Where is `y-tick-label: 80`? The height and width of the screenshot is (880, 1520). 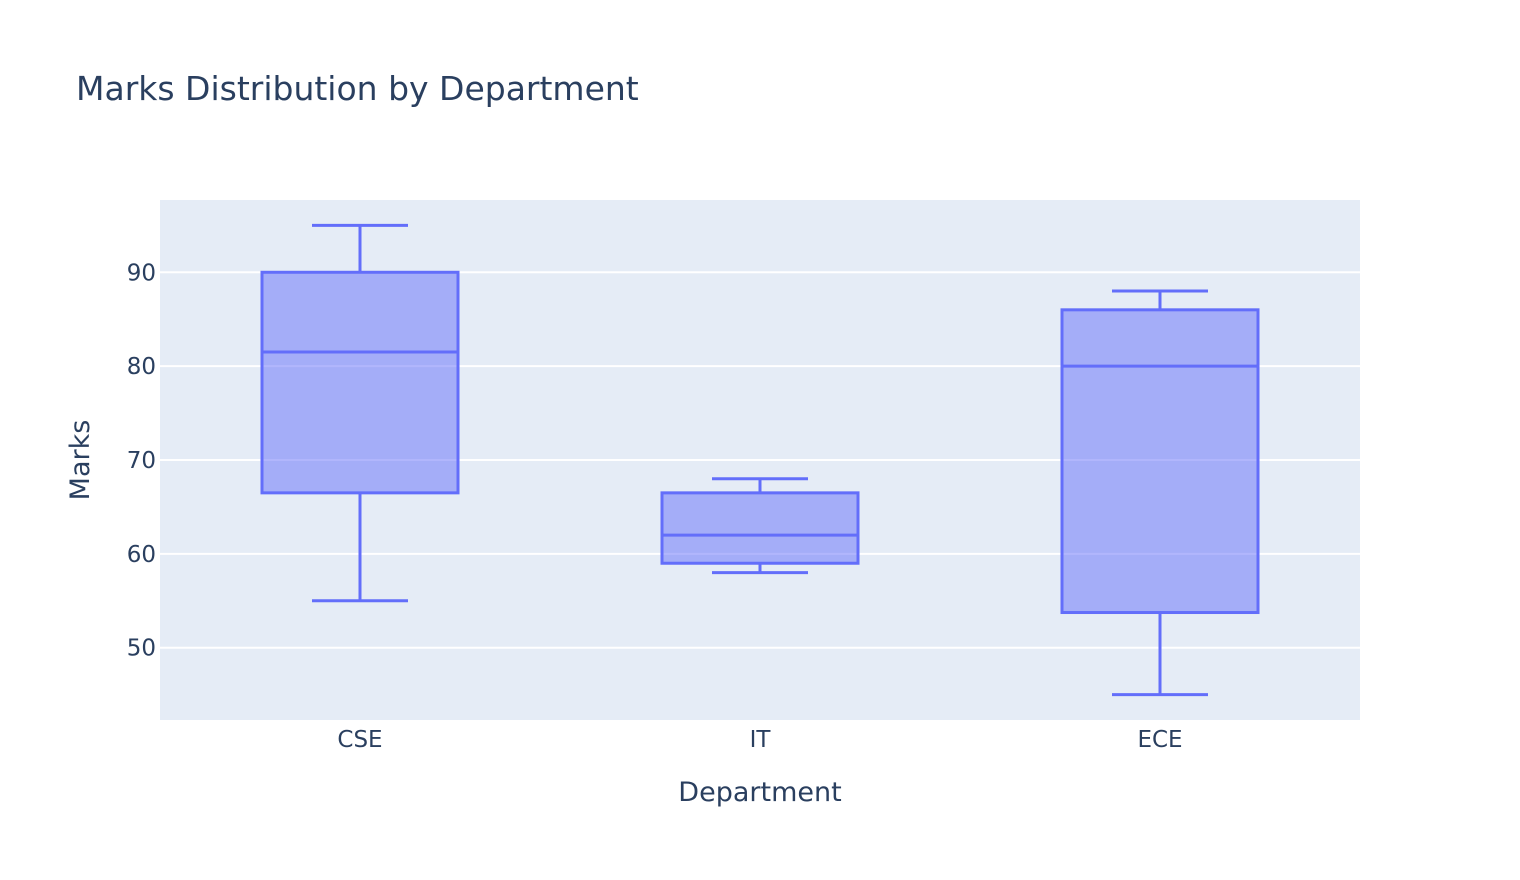 y-tick-label: 80 is located at coordinates (141, 367).